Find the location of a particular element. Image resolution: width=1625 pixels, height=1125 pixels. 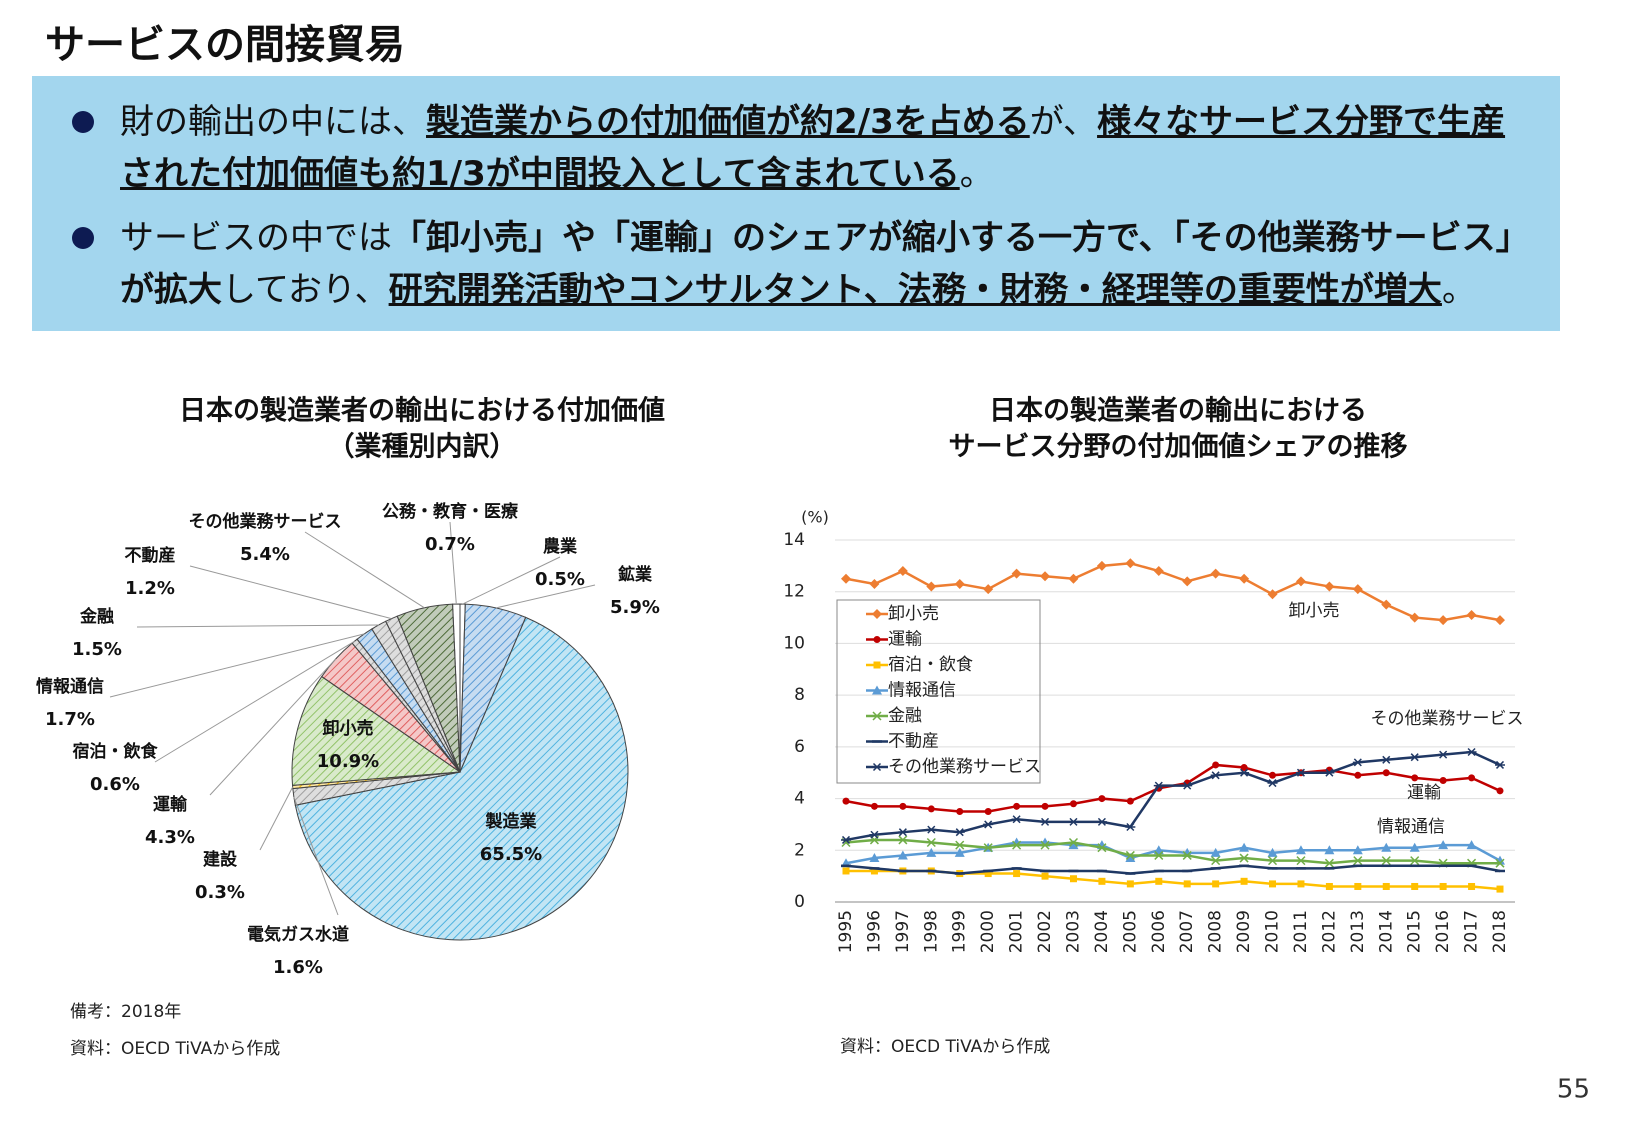

bullet-text: 製造業からの付加価値が約2/3を占める is located at coordinates (728, 122).